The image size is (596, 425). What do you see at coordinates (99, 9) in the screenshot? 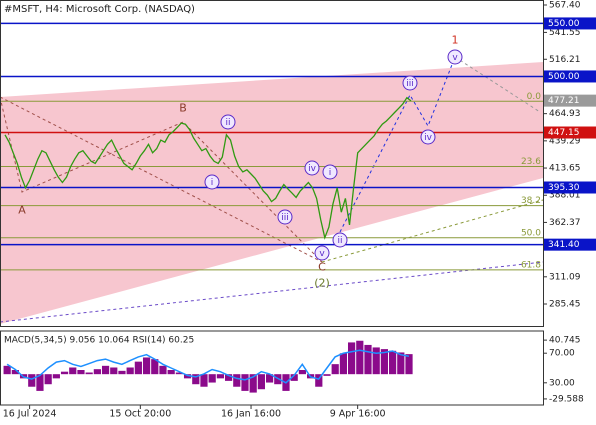
I see `chart-title: #MSFT, H4: Microsoft Corp. (NASDAQ)` at bounding box center [99, 9].